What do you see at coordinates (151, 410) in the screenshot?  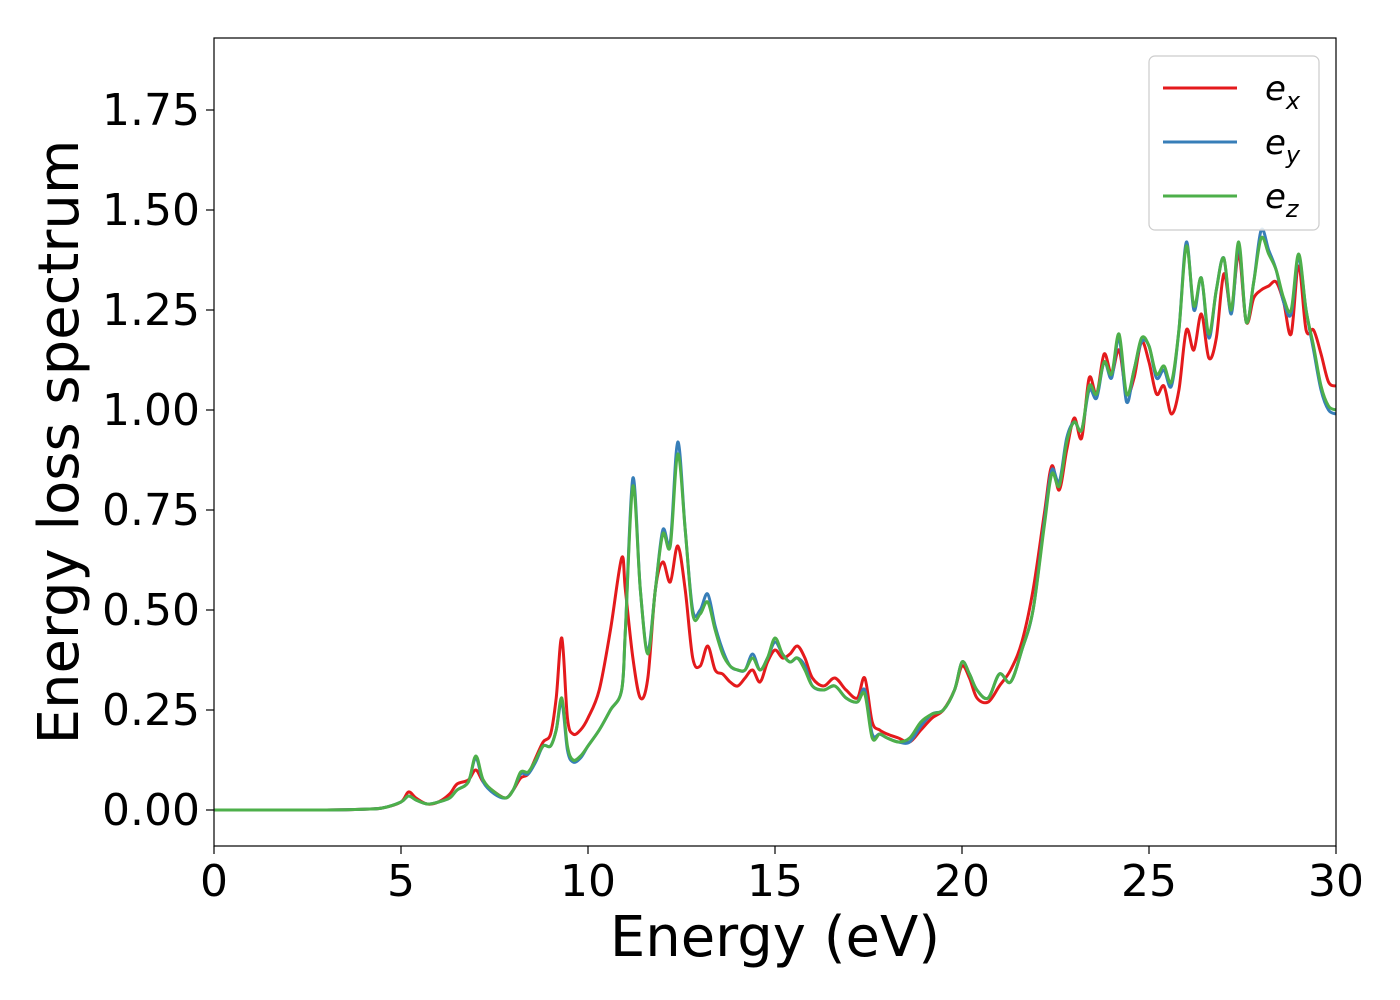 I see `y-tick-label: 1.00` at bounding box center [151, 410].